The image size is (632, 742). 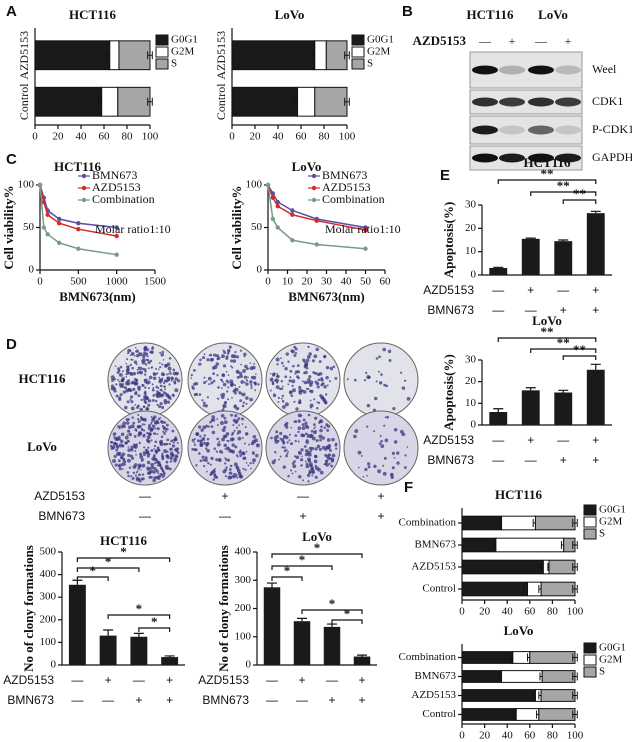 What do you see at coordinates (150, 137) in the screenshot?
I see `x-tick-label: 100` at bounding box center [150, 137].